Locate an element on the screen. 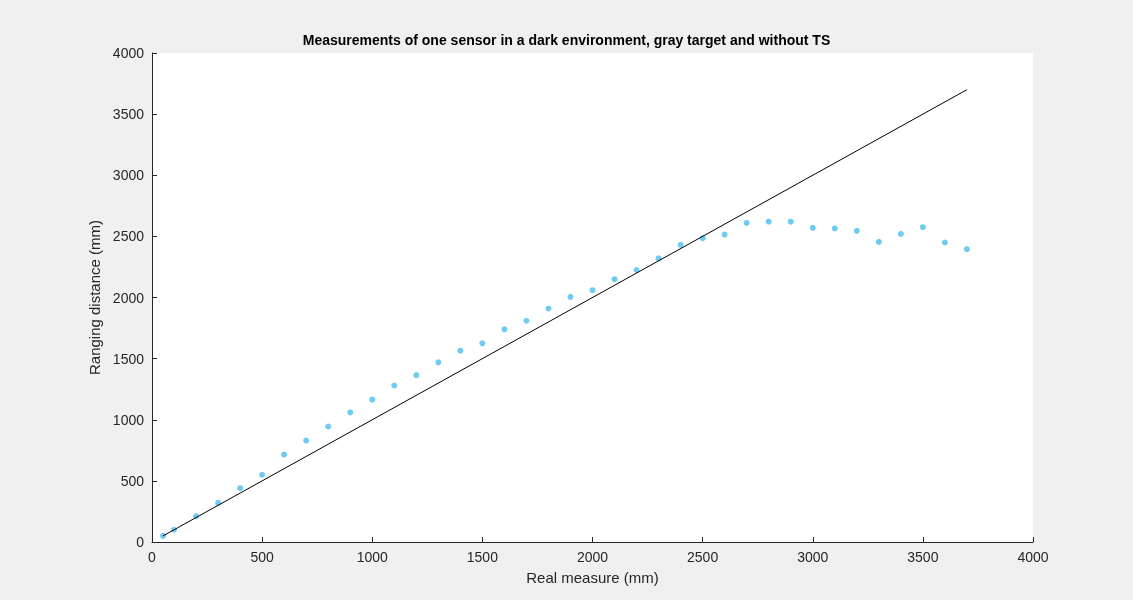  x-tick-label: 4000 is located at coordinates (1033, 557).